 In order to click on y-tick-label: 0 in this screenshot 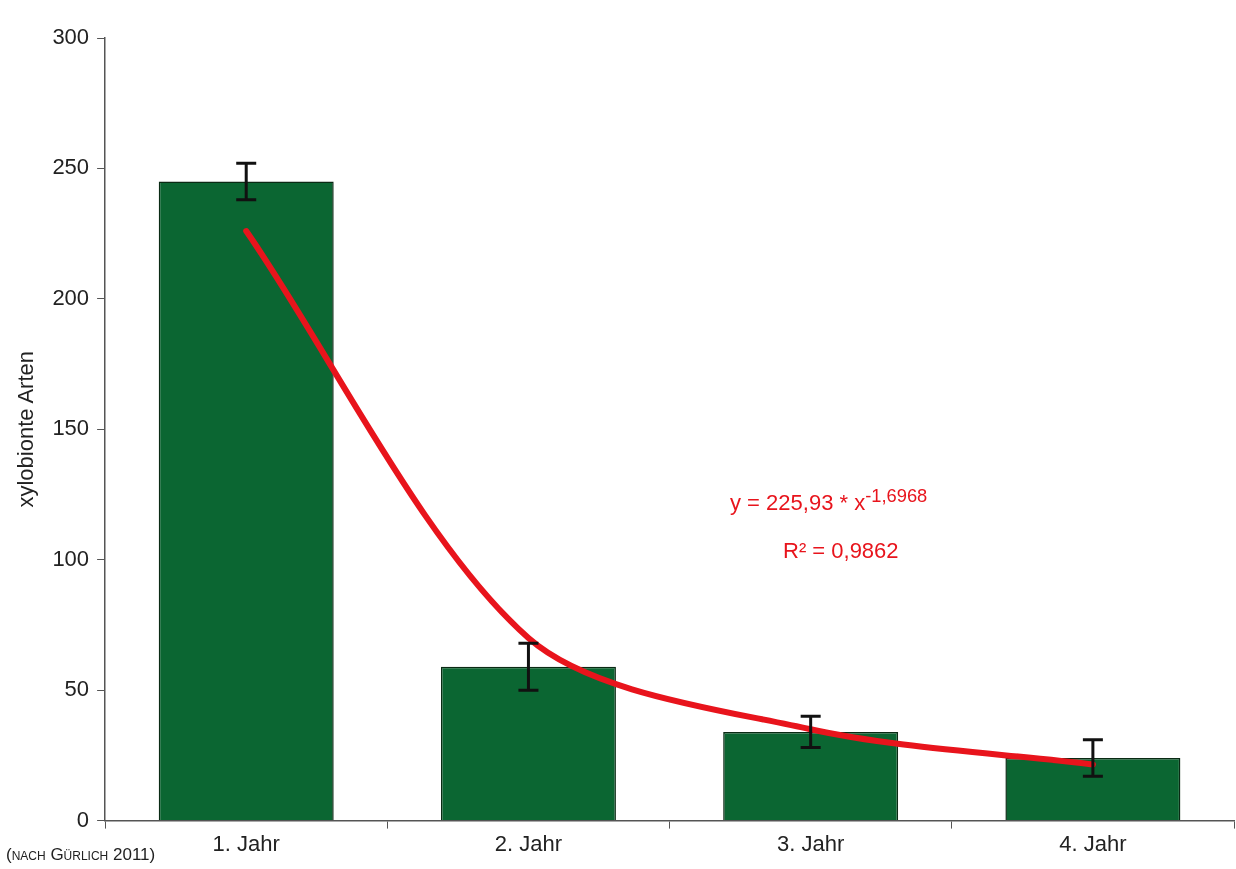, I will do `click(83, 819)`.